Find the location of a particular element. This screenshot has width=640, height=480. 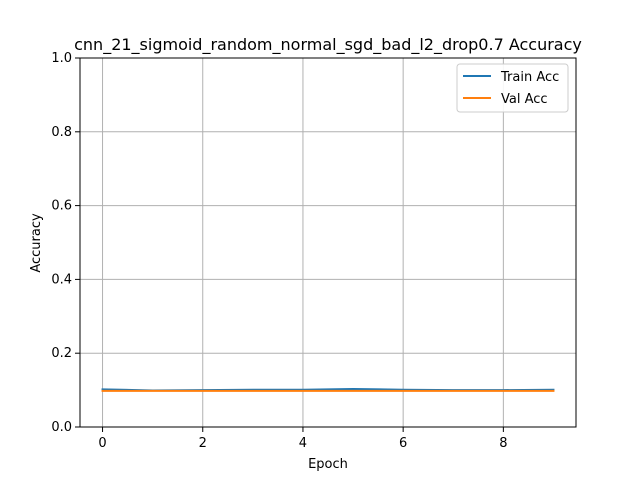

x-axis-label: Epoch is located at coordinates (328, 464).